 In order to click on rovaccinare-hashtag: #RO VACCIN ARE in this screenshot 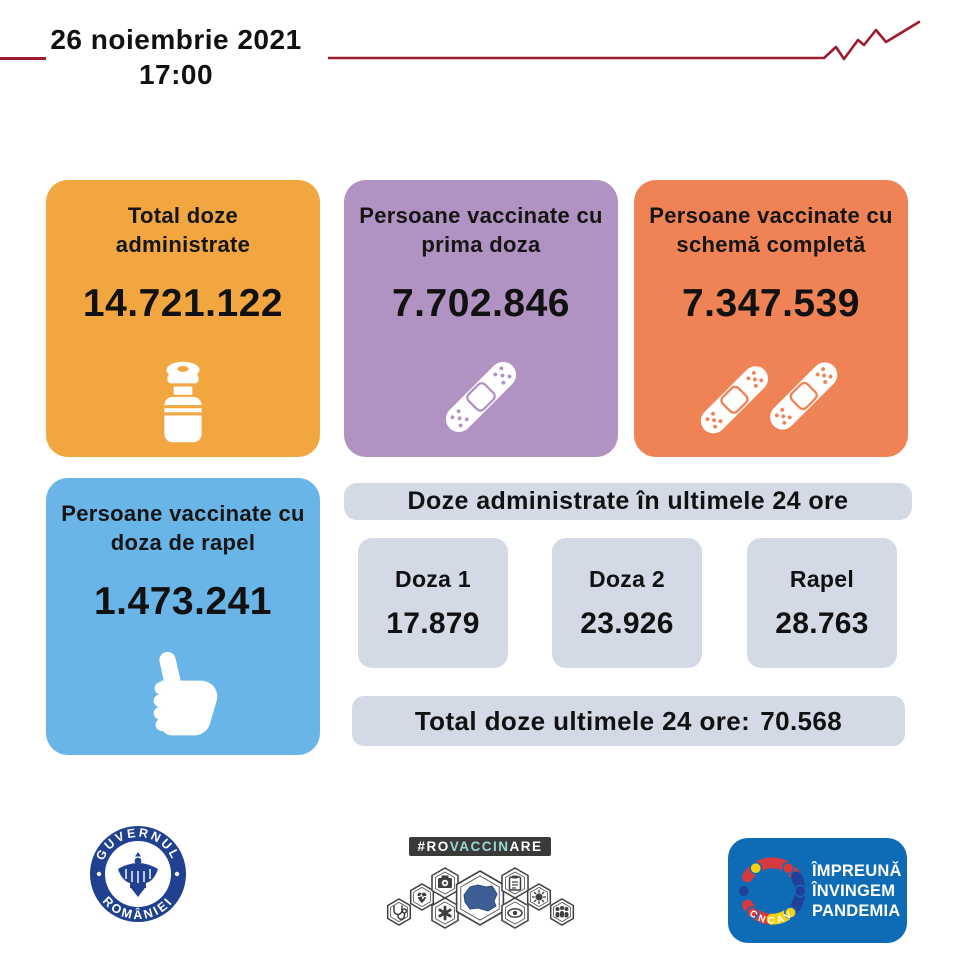, I will do `click(480, 846)`.